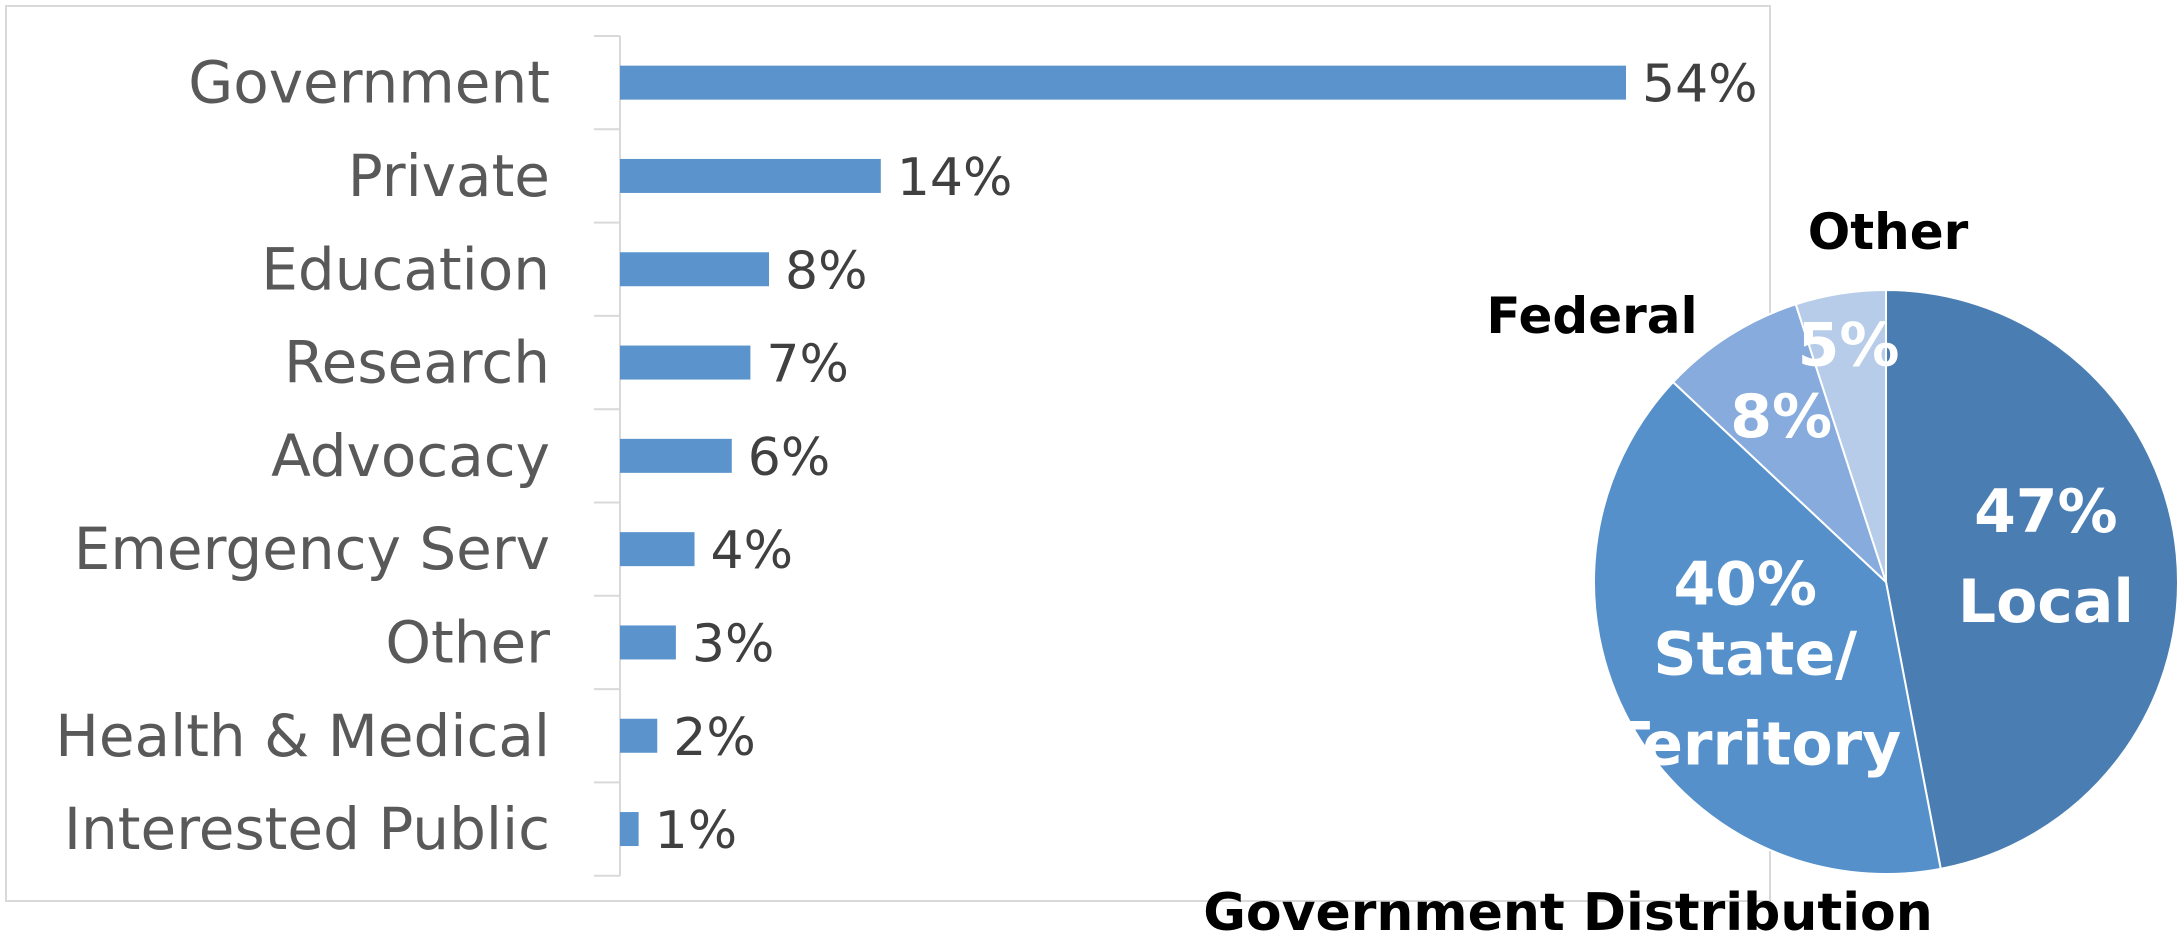 This screenshot has width=2181, height=940. I want to click on pie-slice-state-territory, so click(1767, 627).